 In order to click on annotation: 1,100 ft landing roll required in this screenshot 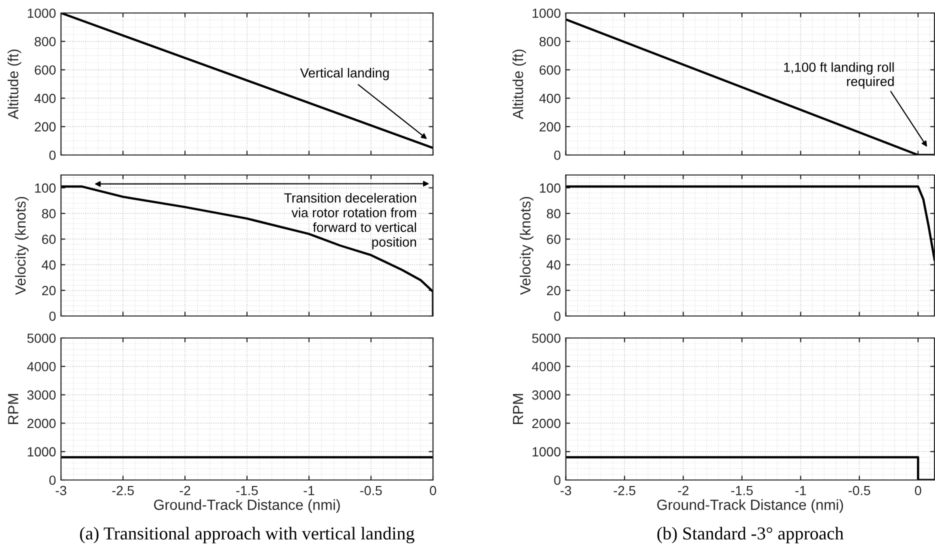, I will do `click(839, 75)`.